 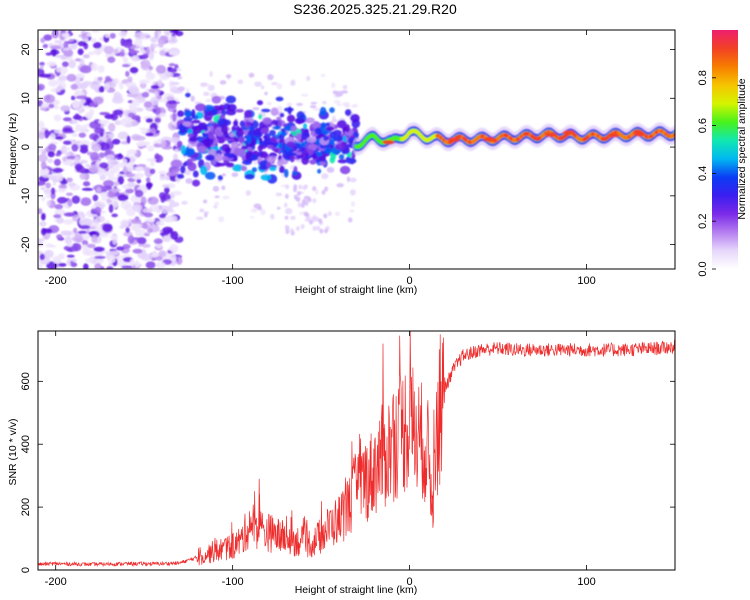 I want to click on colorbar-tick-label: 0.0, so click(x=703, y=268).